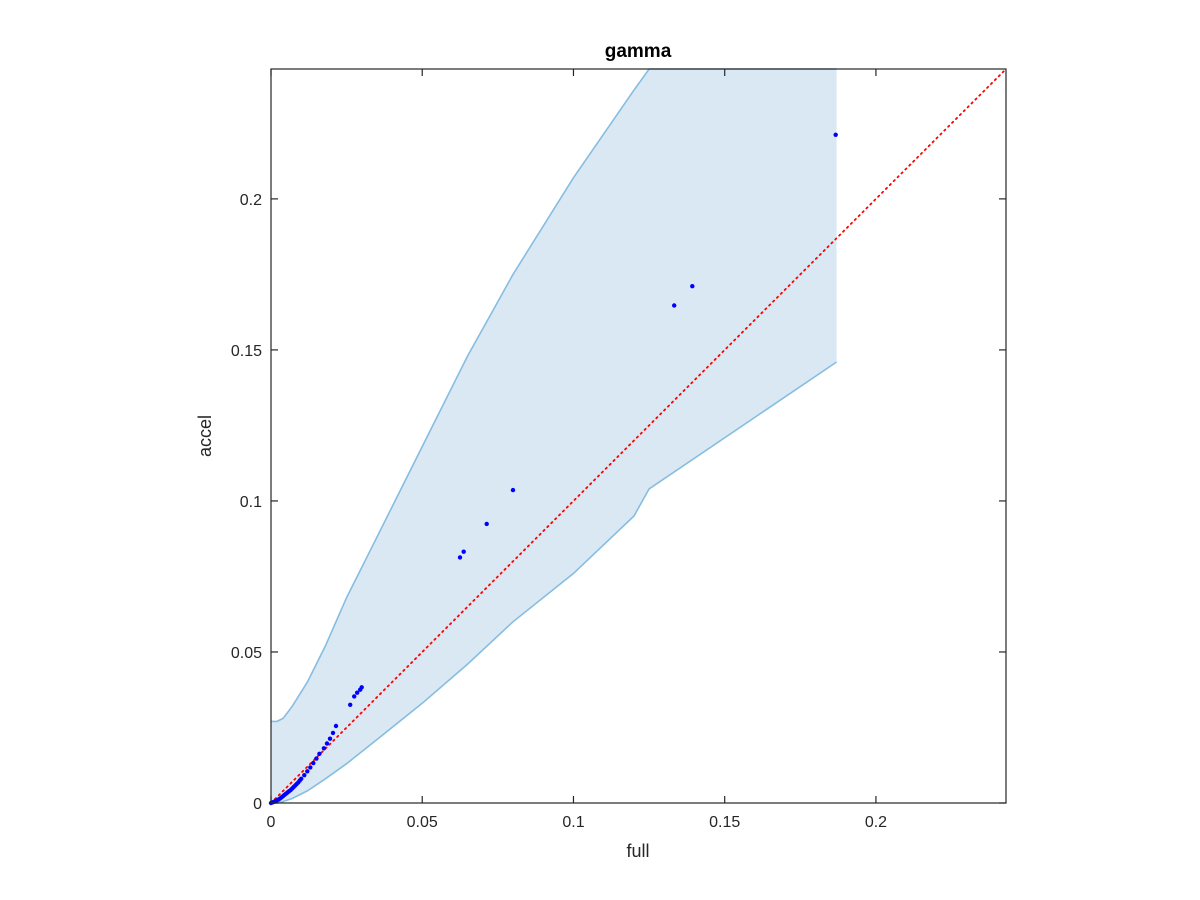 This screenshot has width=1200, height=900. I want to click on x-tick-label: 0.1, so click(573, 822).